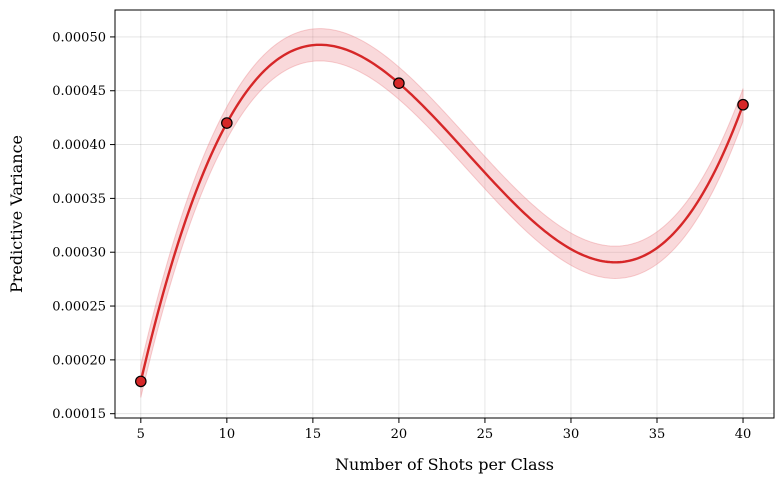 This screenshot has height=484, width=784. I want to click on y-tick-label: 0.00040, so click(79, 145).